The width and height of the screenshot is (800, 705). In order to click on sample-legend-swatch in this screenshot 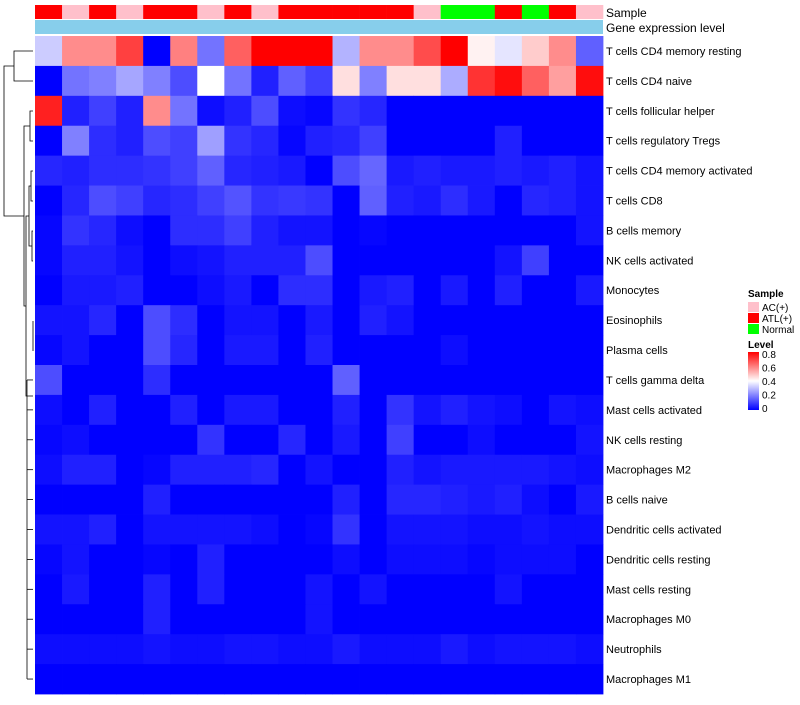, I will do `click(753, 318)`.